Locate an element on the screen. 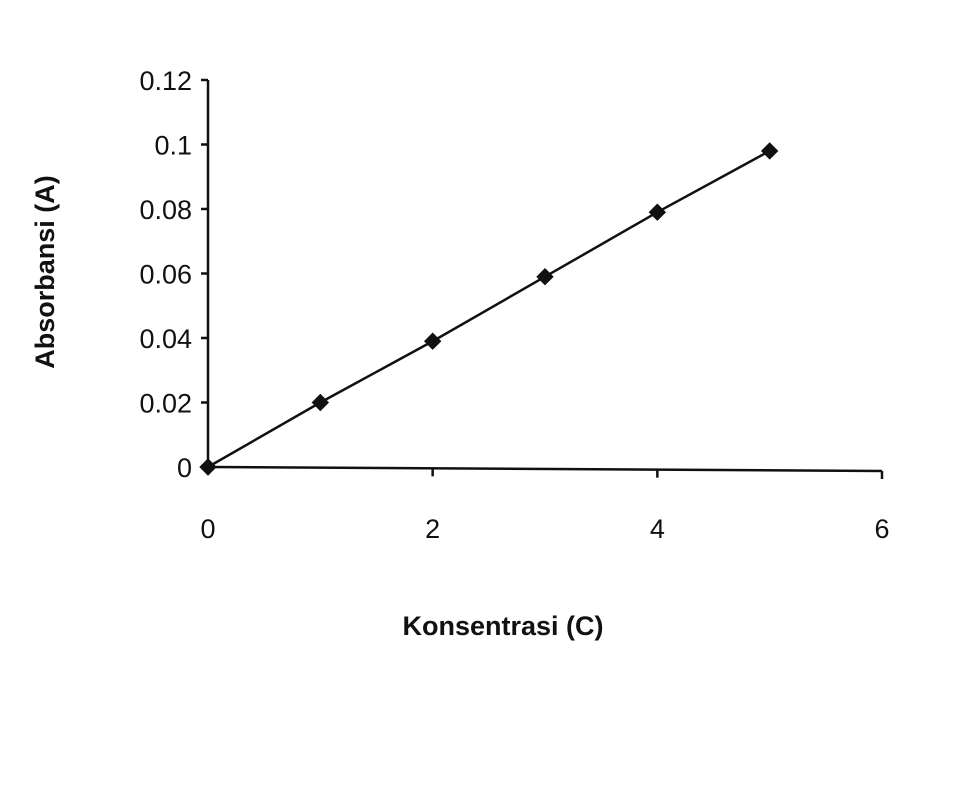 The height and width of the screenshot is (792, 974). y-tick-label: 0 is located at coordinates (184, 468).